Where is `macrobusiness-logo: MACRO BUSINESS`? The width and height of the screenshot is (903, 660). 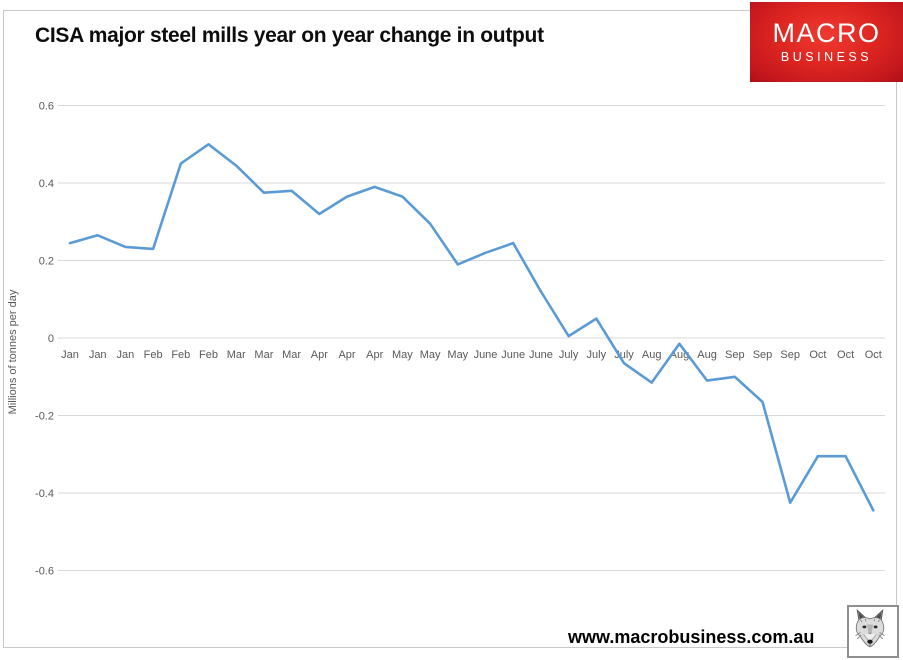 macrobusiness-logo: MACRO BUSINESS is located at coordinates (826, 42).